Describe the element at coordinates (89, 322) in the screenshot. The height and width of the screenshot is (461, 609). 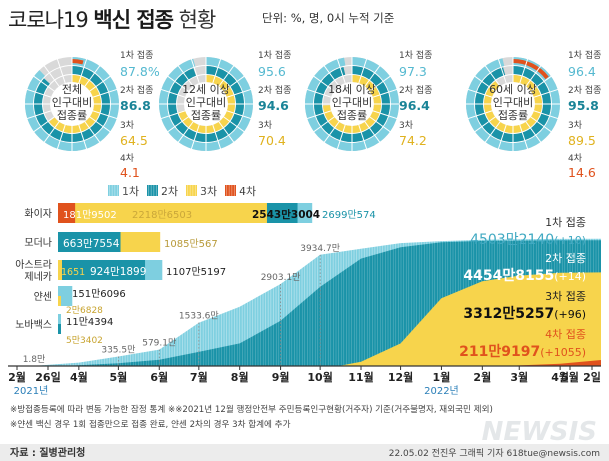
I see `bar-label: 11만4394` at that location.